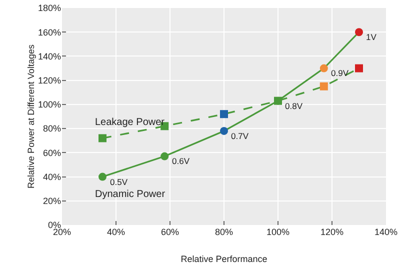 This screenshot has height=271, width=400. What do you see at coordinates (51, 177) in the screenshot?
I see `y-tick-label: 40%` at bounding box center [51, 177].